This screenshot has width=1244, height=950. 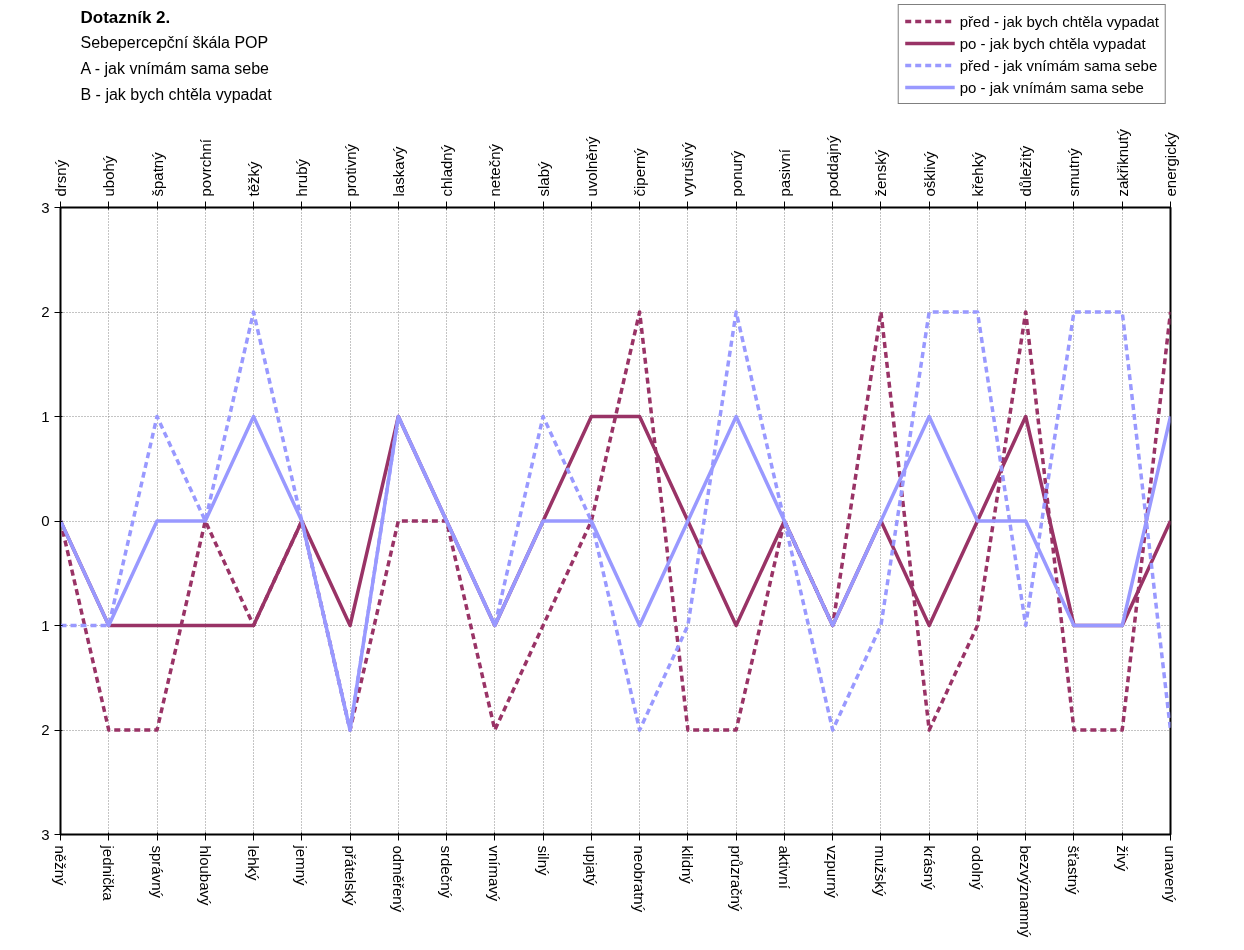 I want to click on text: slabý, so click(x=543, y=178).